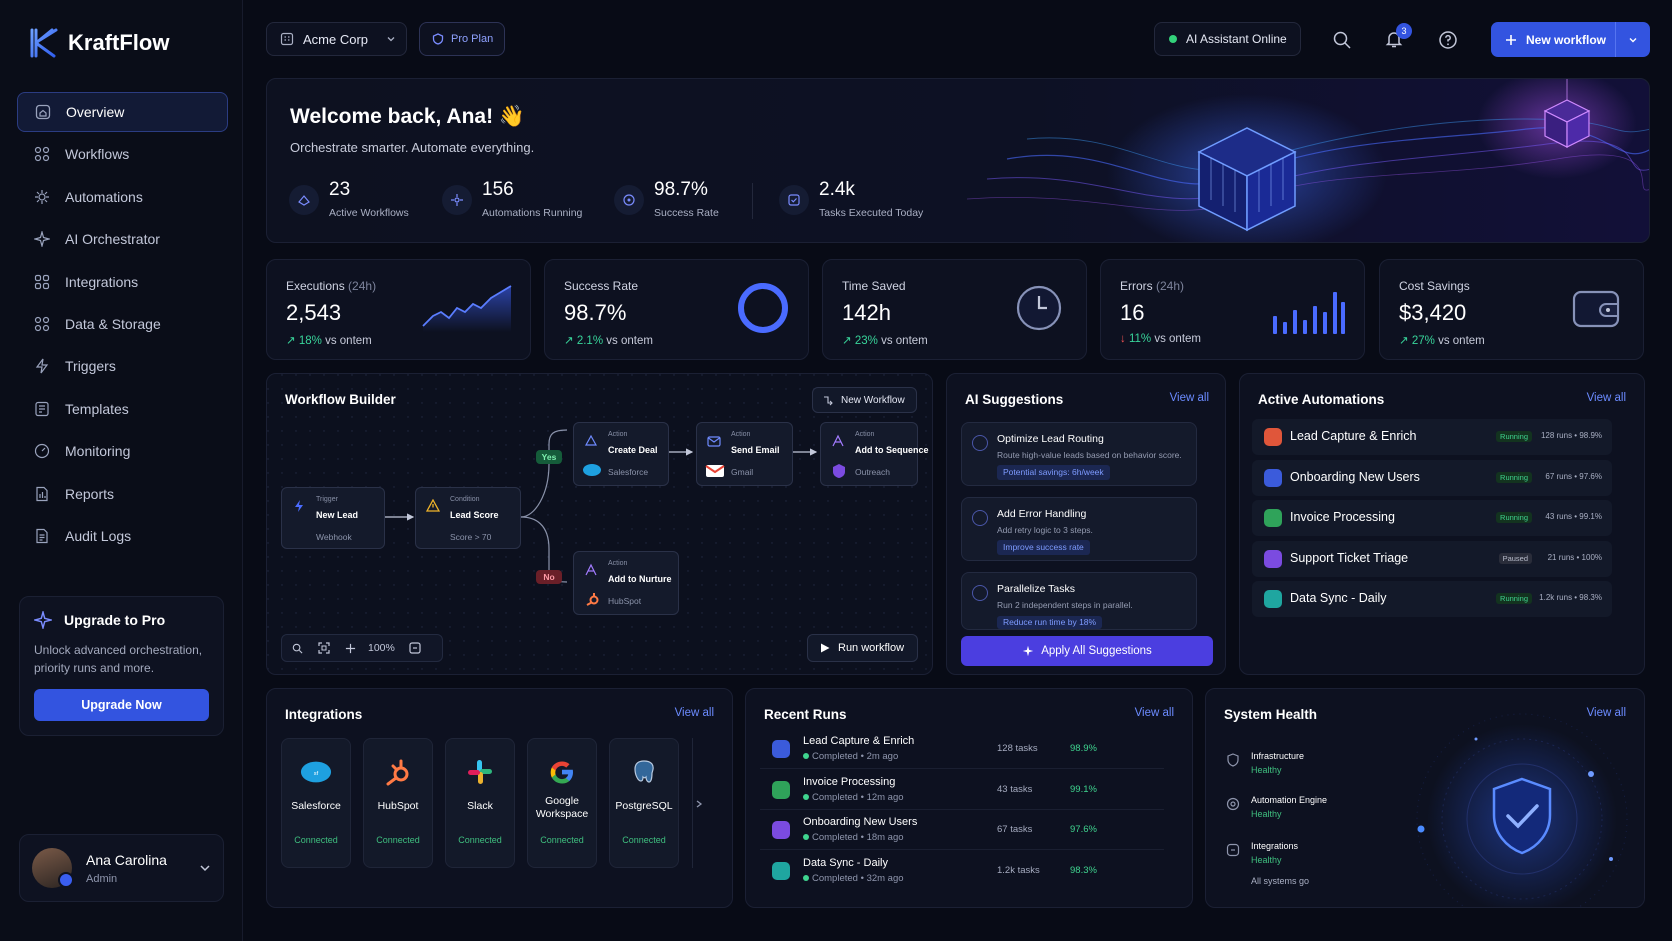 The image size is (1672, 941). Describe the element at coordinates (337, 515) in the screenshot. I see `node-title: New Lead` at that location.